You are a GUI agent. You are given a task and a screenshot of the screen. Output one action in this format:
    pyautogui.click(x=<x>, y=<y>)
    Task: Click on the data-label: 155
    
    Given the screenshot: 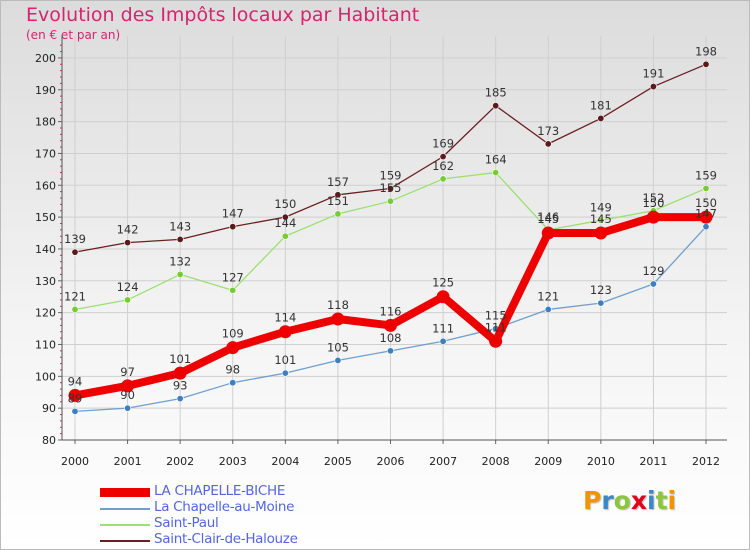 What is the action you would take?
    pyautogui.click(x=391, y=188)
    